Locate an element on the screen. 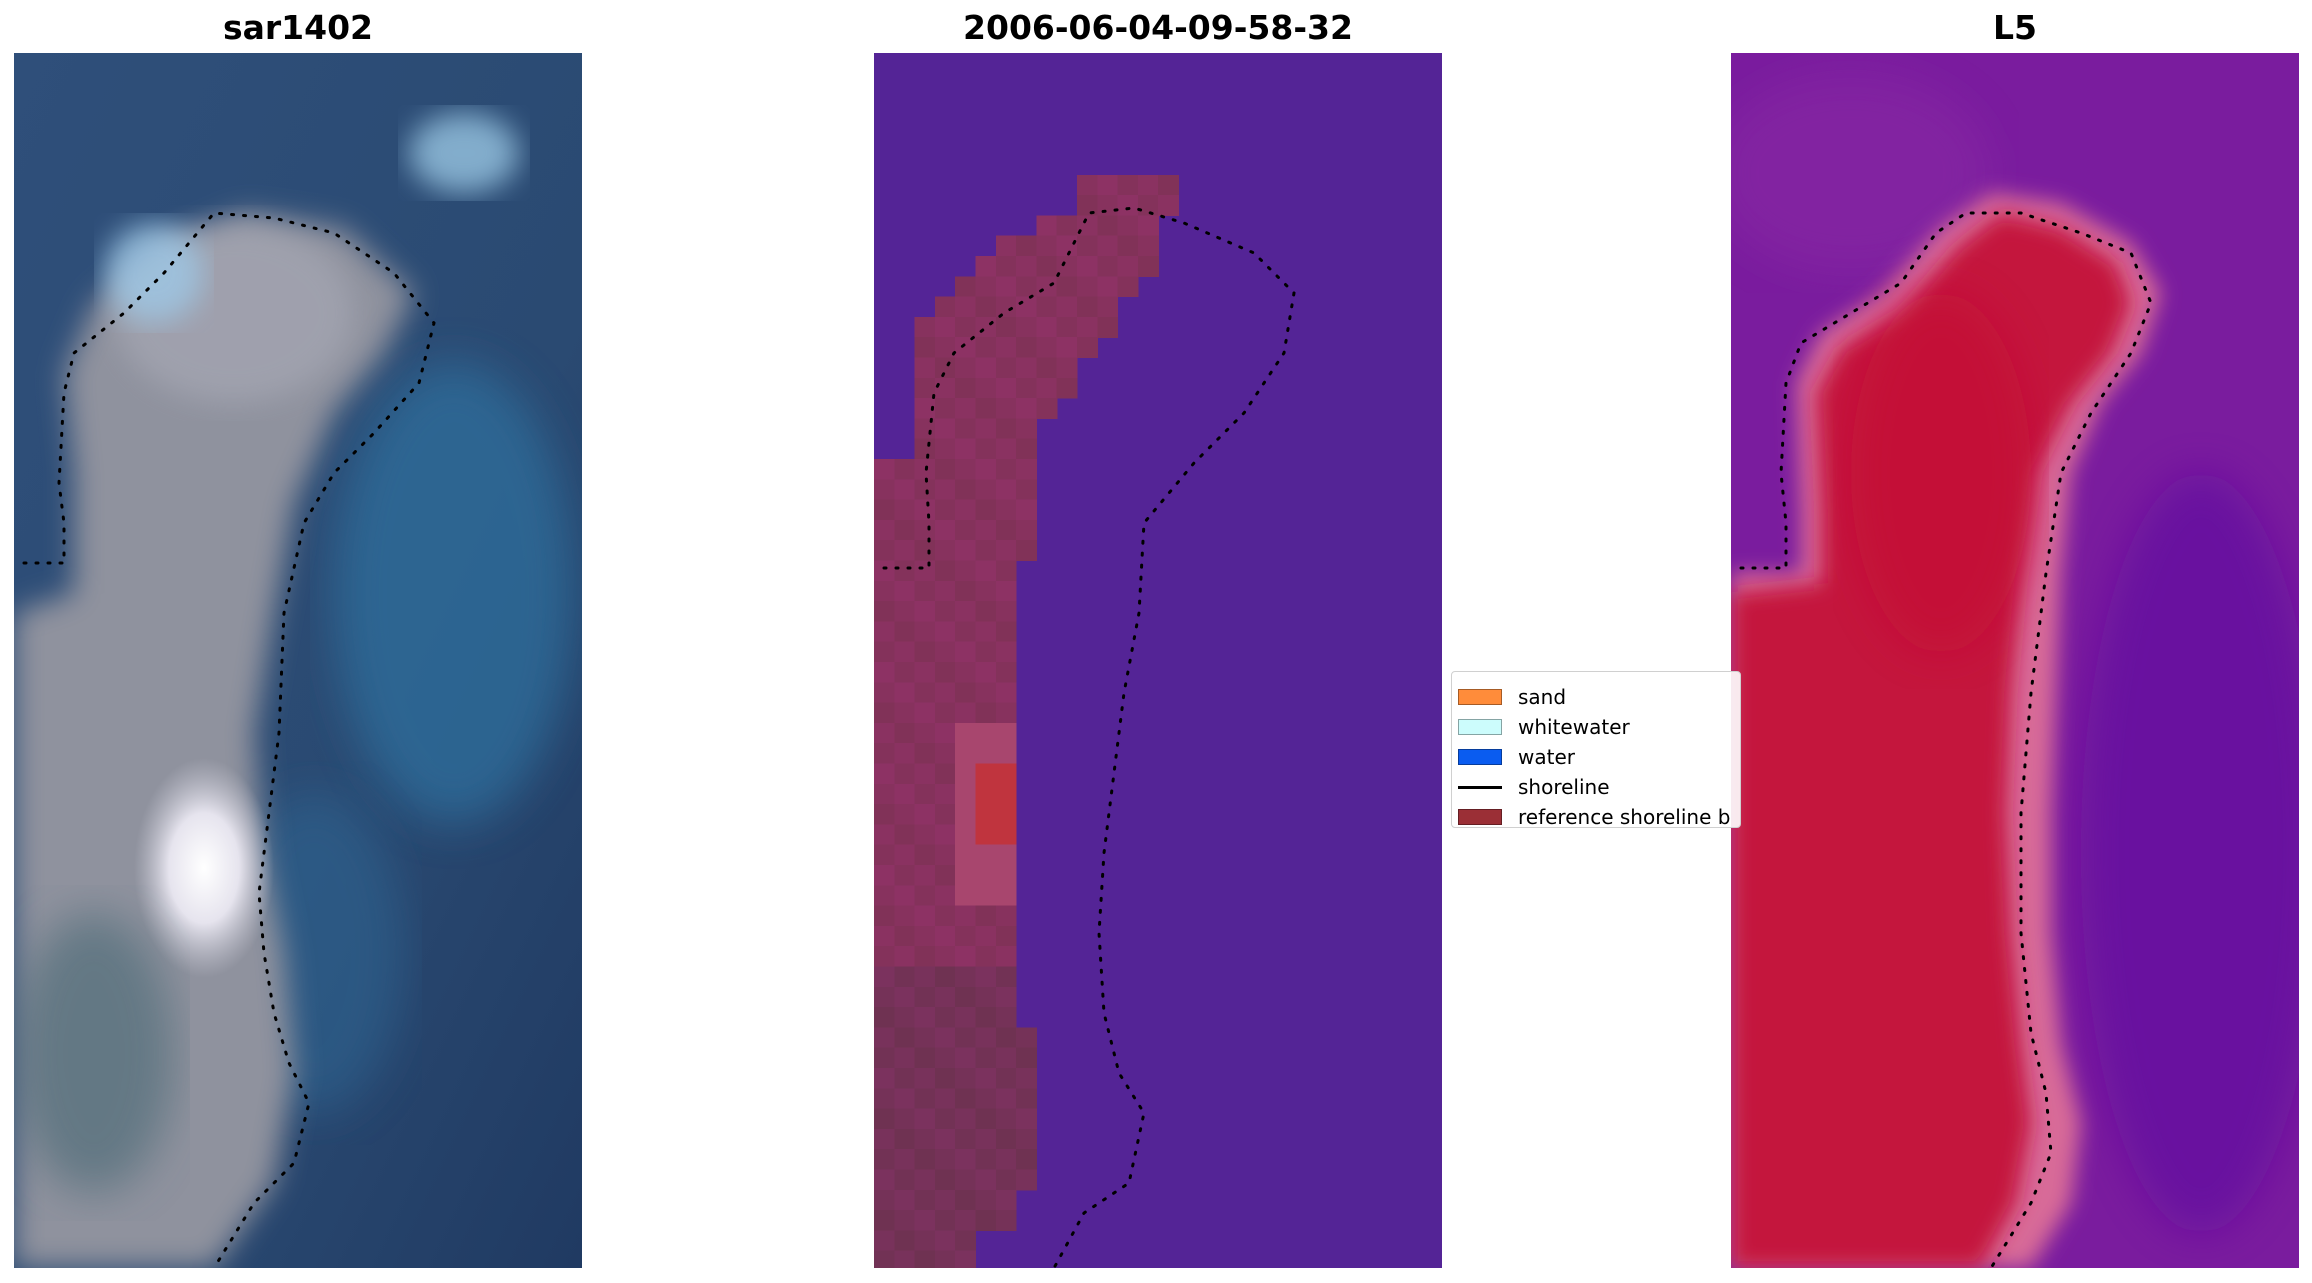  index-sand-body is located at coordinates (1931, 740).